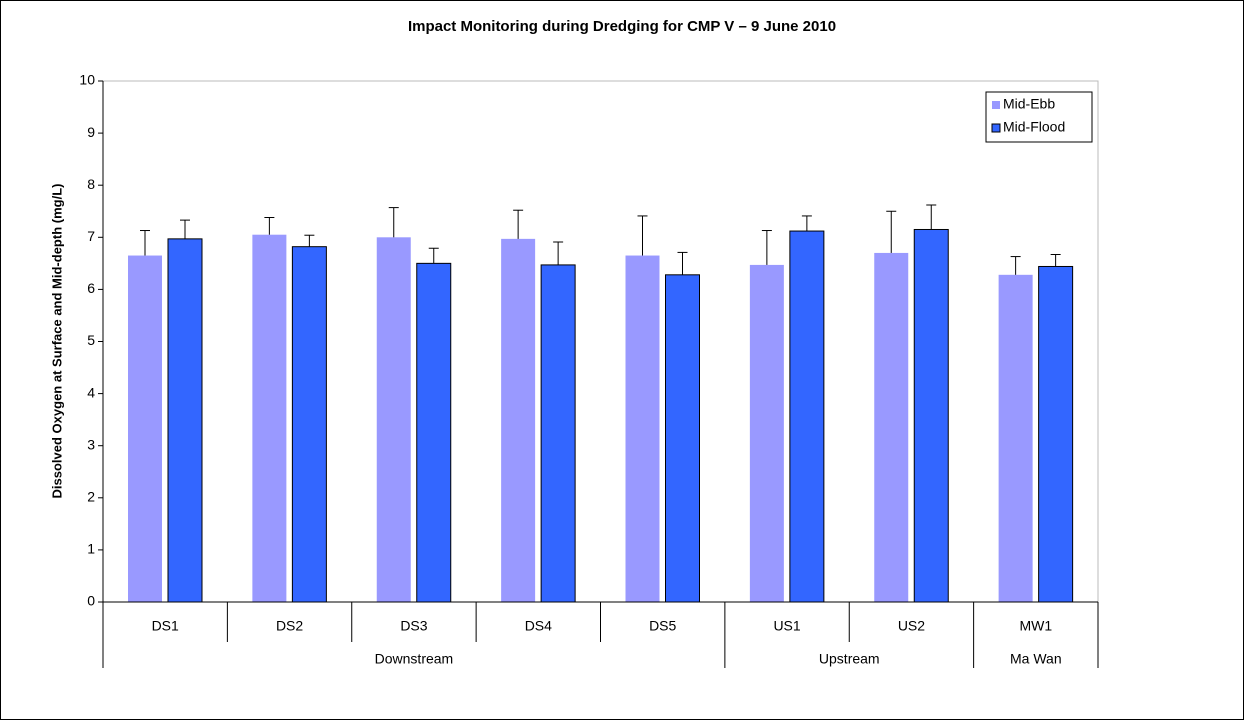 Image resolution: width=1244 pixels, height=720 pixels. I want to click on x-tick-label: US2, so click(911, 626).